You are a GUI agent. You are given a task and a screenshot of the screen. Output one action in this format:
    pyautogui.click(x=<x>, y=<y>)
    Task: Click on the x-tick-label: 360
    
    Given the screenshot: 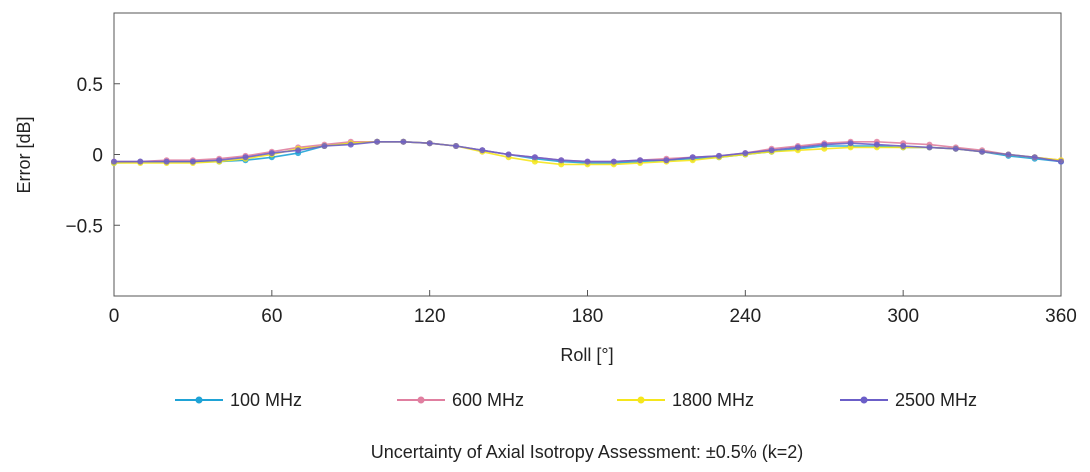 What is the action you would take?
    pyautogui.click(x=1061, y=316)
    